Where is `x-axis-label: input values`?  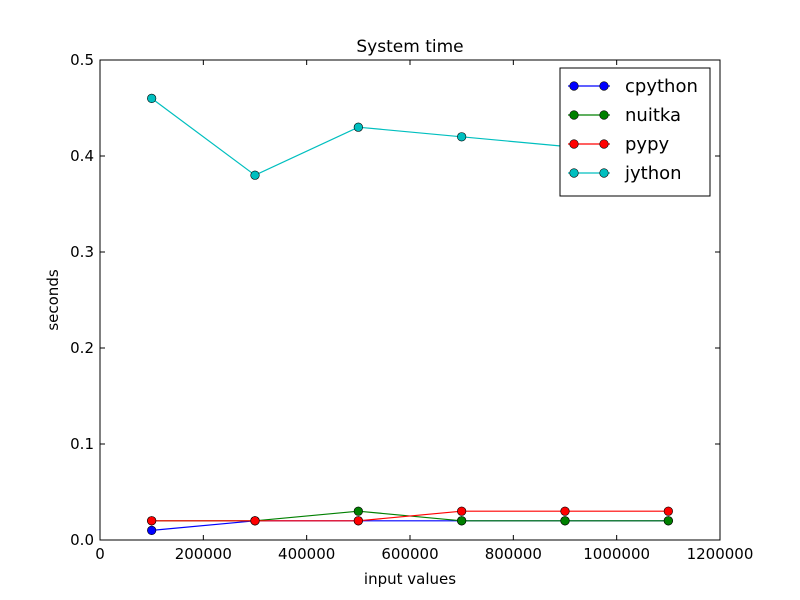
x-axis-label: input values is located at coordinates (410, 579).